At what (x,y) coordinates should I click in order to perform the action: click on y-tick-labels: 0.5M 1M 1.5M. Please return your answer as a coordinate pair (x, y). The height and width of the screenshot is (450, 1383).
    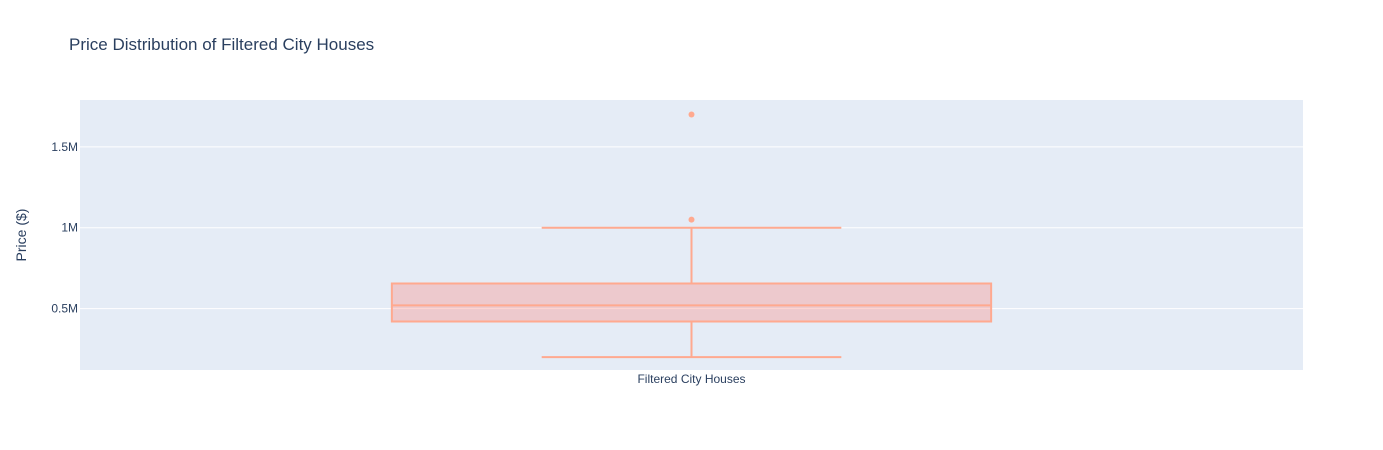
    Looking at the image, I should click on (64, 228).